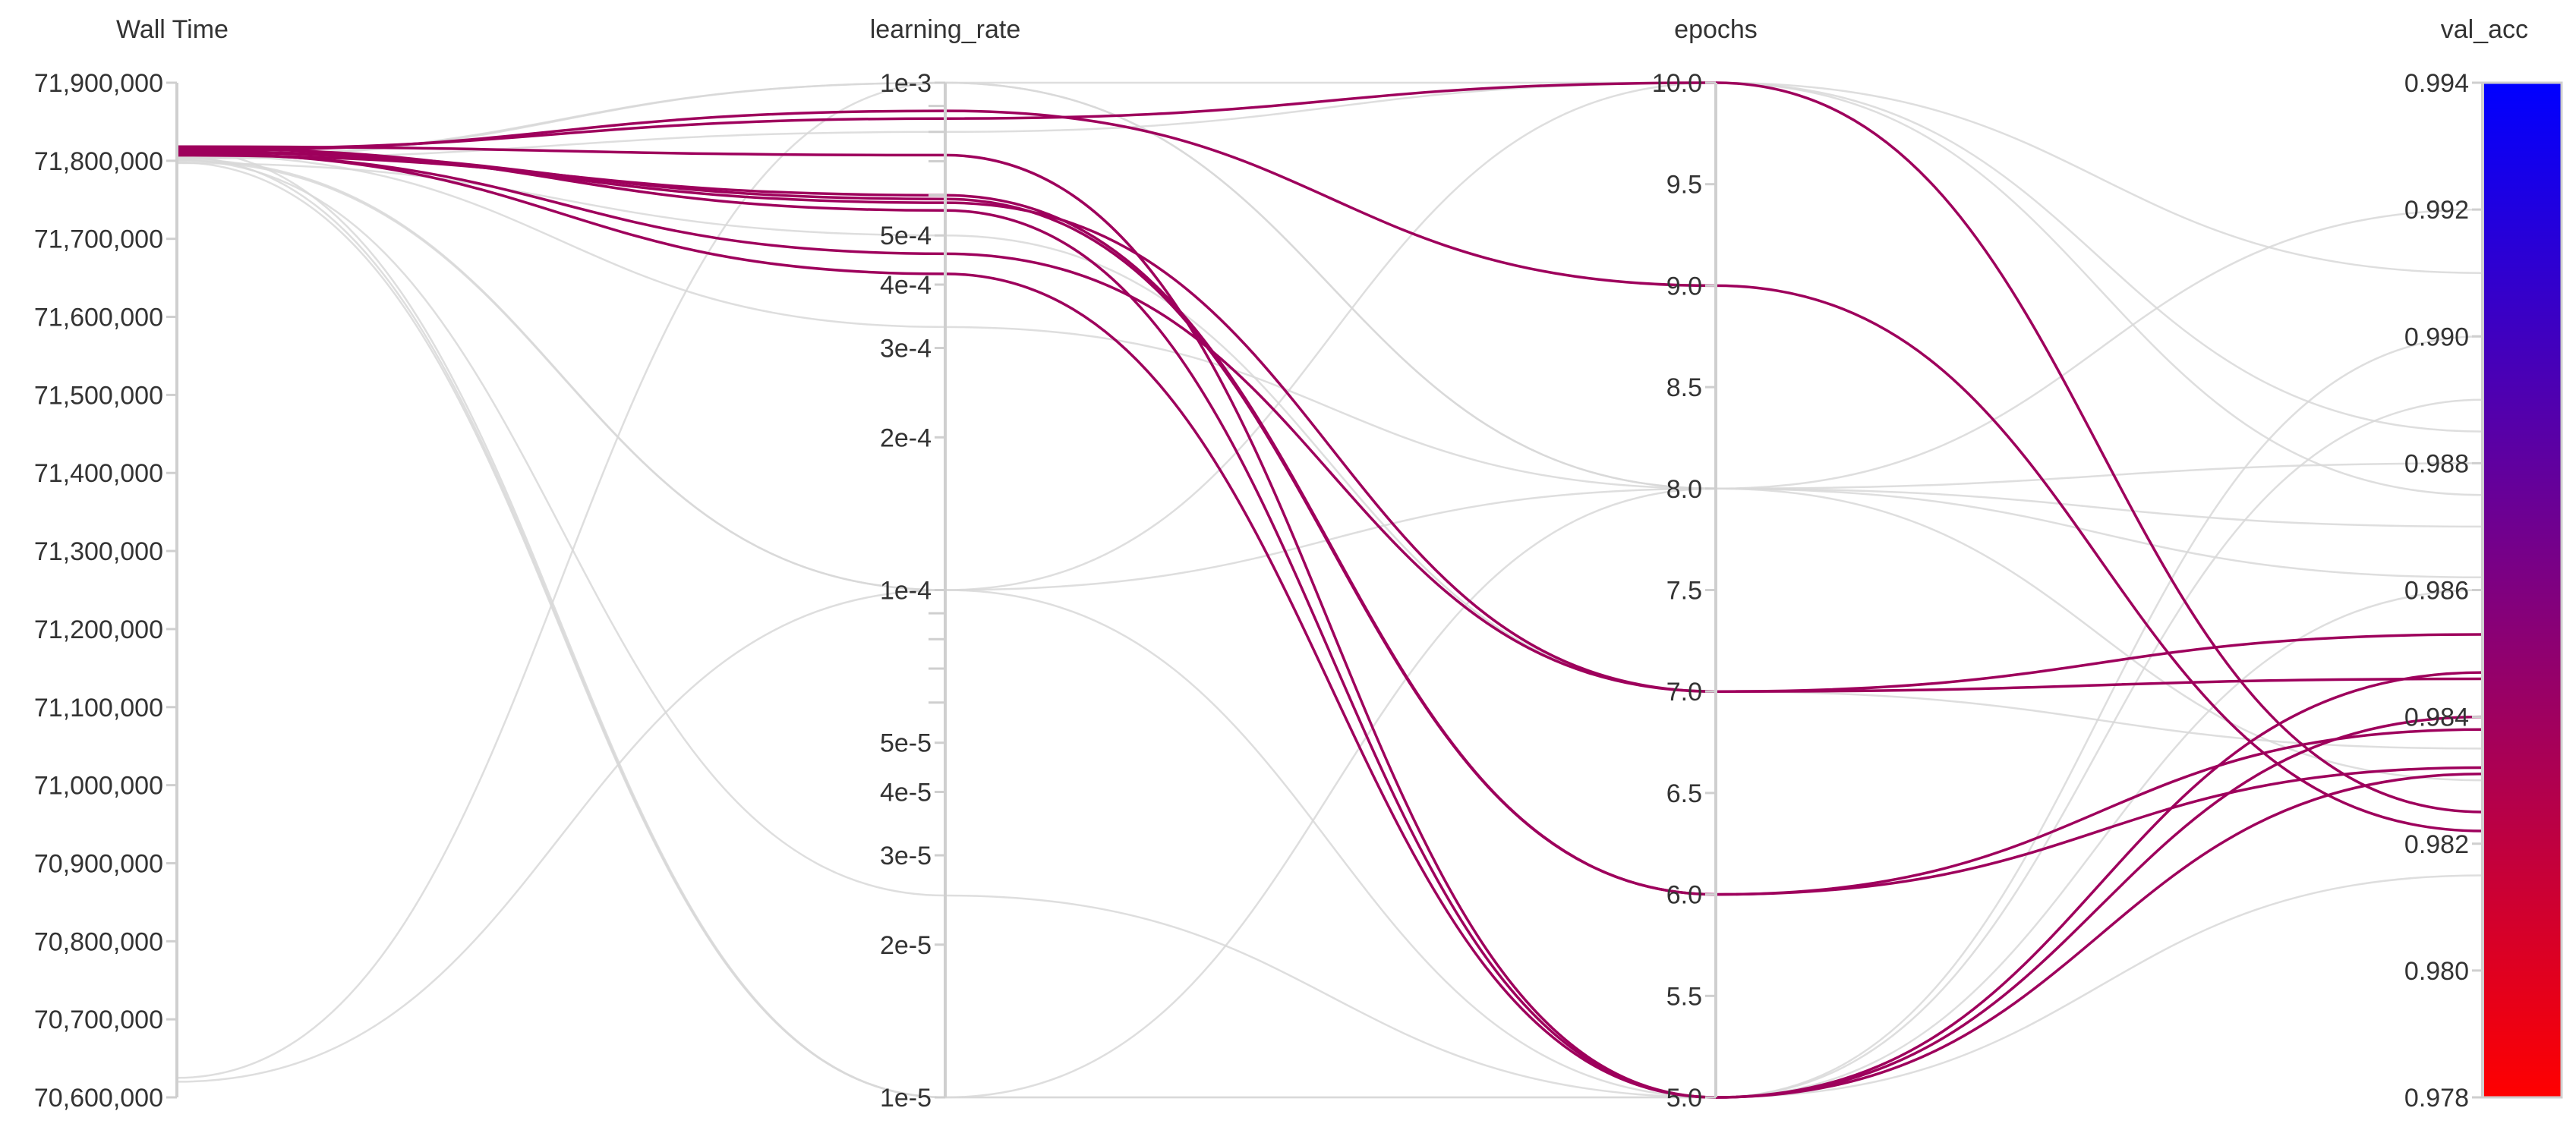  I want to click on tick-label: 0.992, so click(2436, 211).